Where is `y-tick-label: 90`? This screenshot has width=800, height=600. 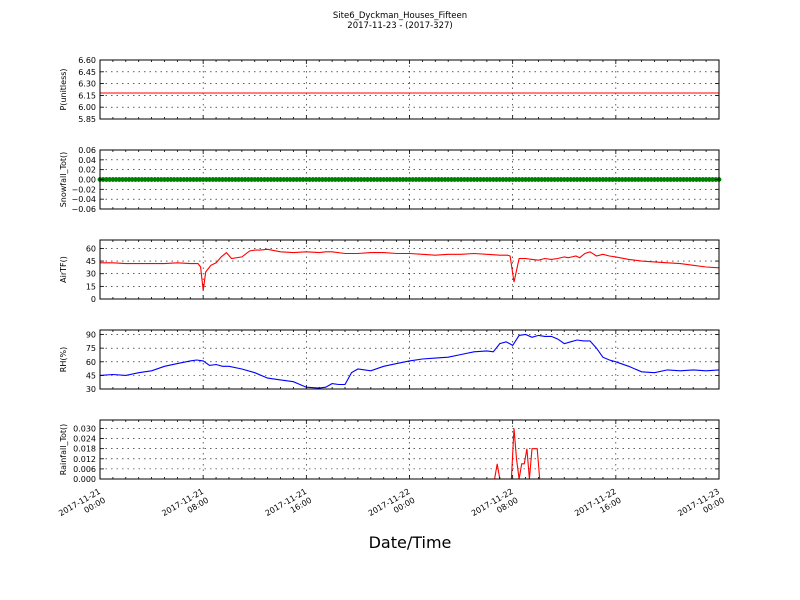 y-tick-label: 90 is located at coordinates (91, 335).